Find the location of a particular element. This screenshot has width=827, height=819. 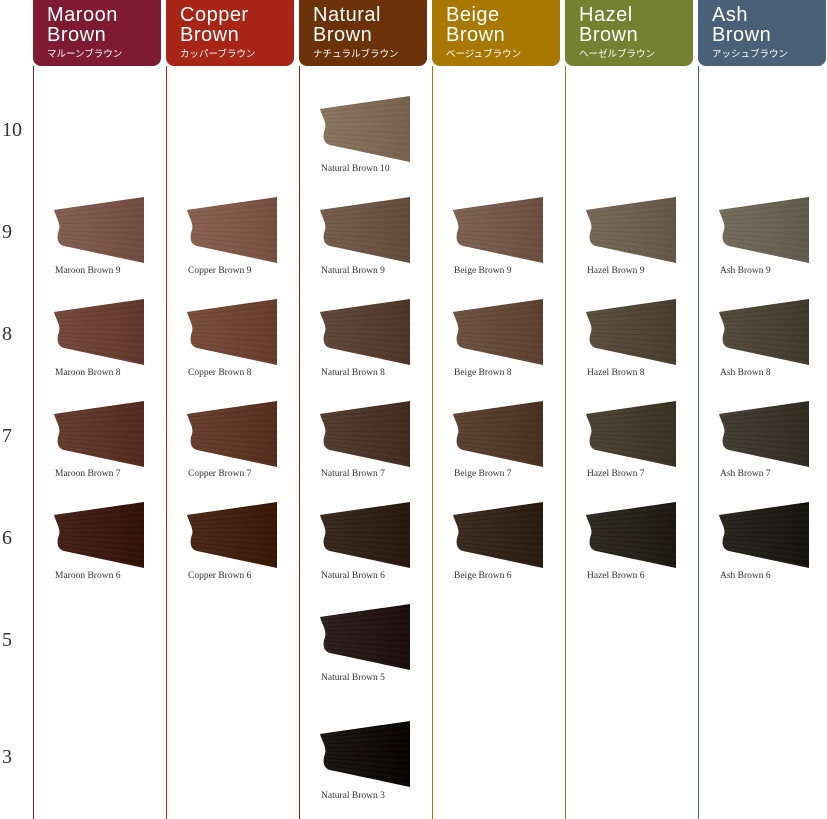

level-label-10: 10 is located at coordinates (12, 130).